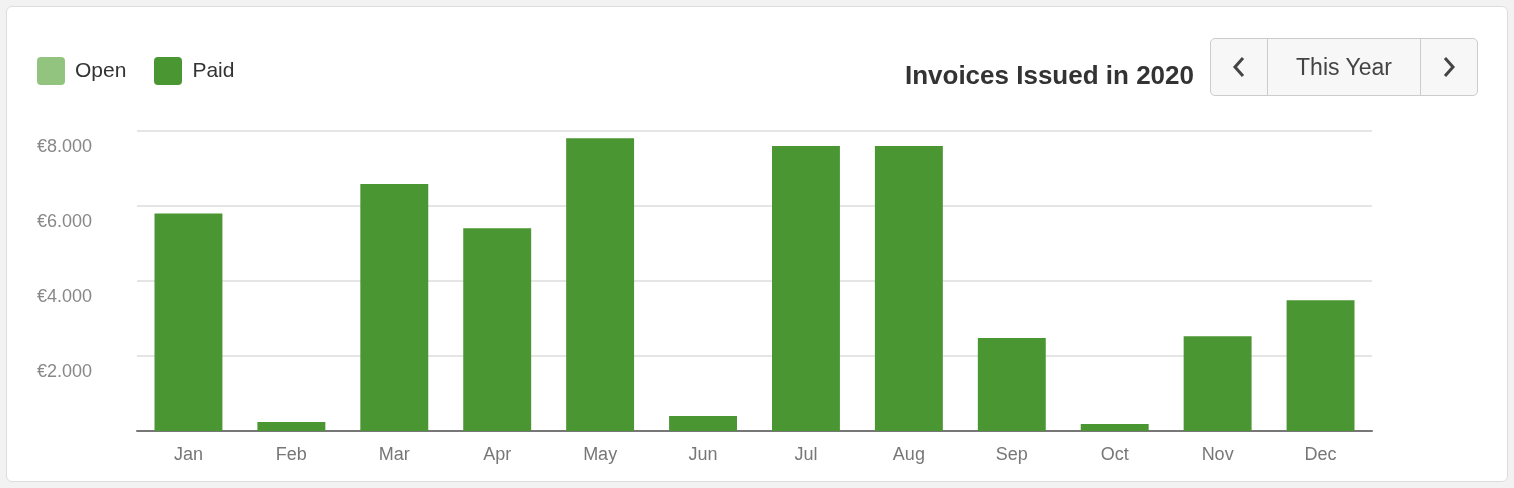 Image resolution: width=1514 pixels, height=488 pixels. Describe the element at coordinates (1344, 67) in the screenshot. I see `text: This Year` at that location.